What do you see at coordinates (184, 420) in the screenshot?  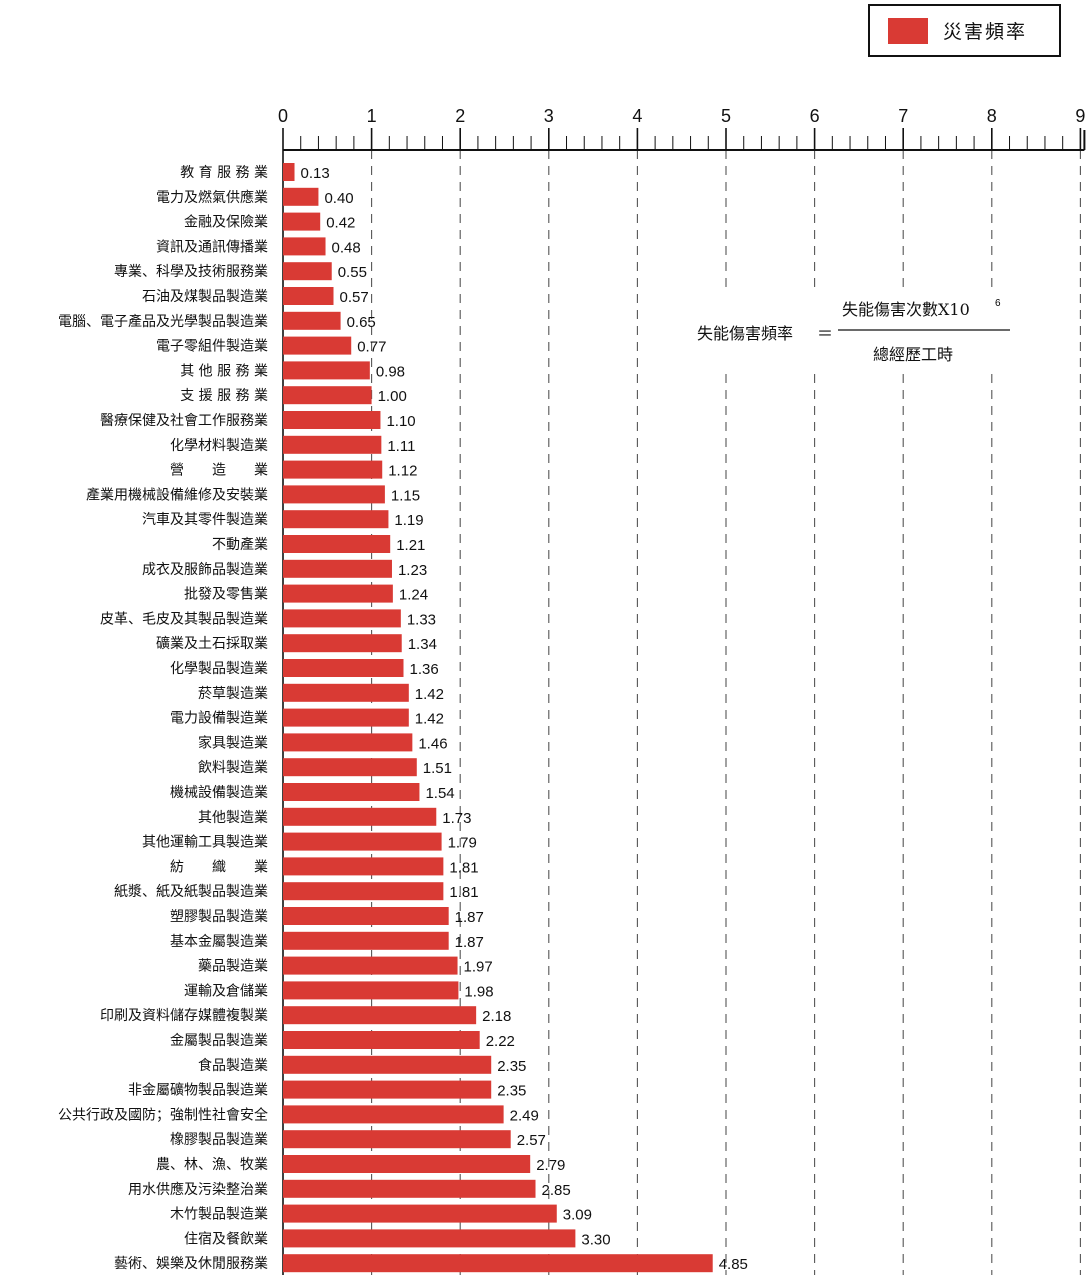 I see `category-label: 醫療保健及社會工作服務業` at bounding box center [184, 420].